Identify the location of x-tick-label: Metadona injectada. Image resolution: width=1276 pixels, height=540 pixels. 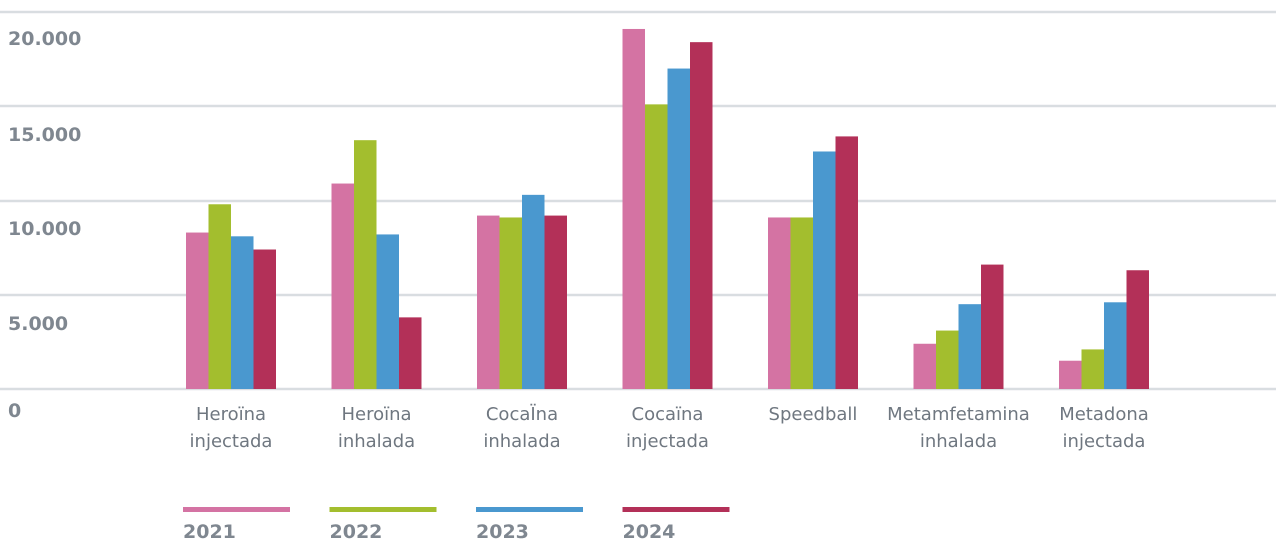
(1104, 428).